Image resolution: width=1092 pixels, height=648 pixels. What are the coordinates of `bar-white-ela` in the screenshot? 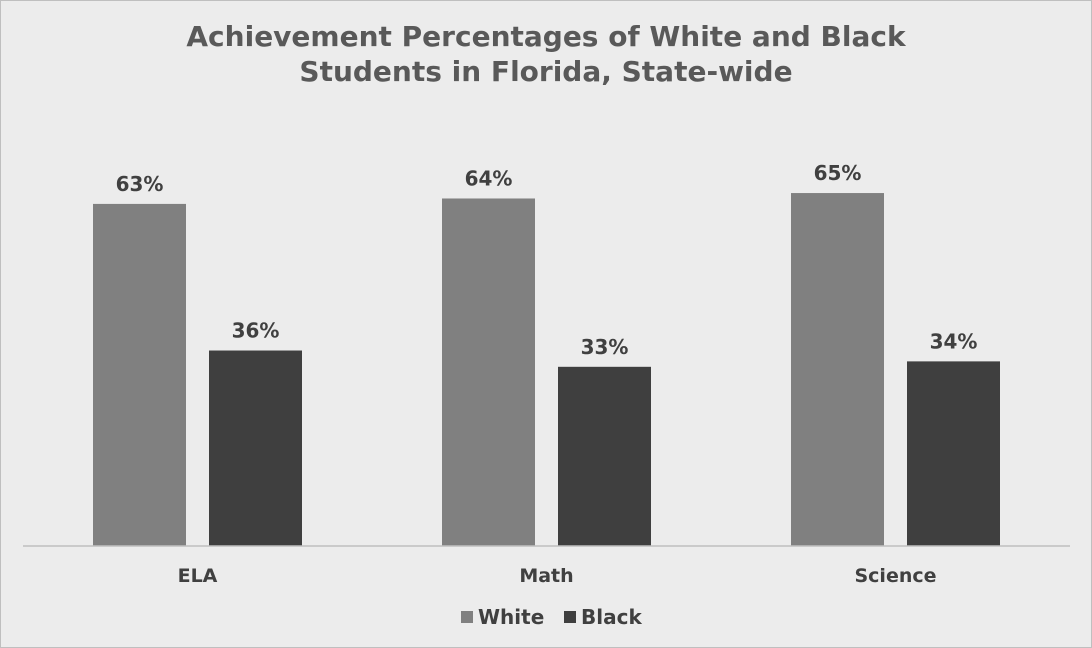 It's located at (139, 374).